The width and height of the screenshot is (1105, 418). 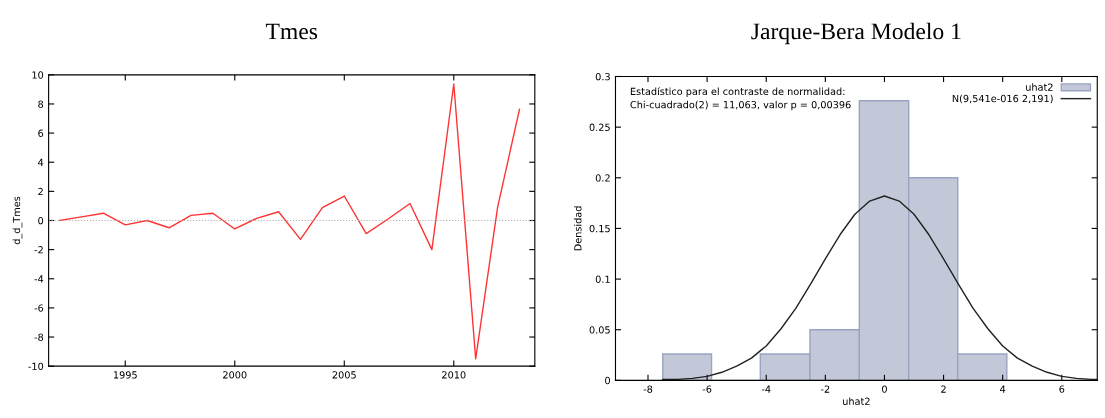 I want to click on chart-title: Tmes, so click(x=291, y=31).